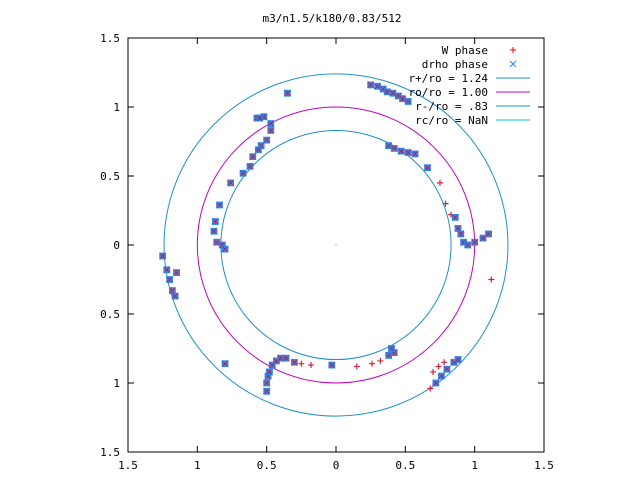  What do you see at coordinates (448, 92) in the screenshot?
I see `legend-label: ro/ro = 1.00` at bounding box center [448, 92].